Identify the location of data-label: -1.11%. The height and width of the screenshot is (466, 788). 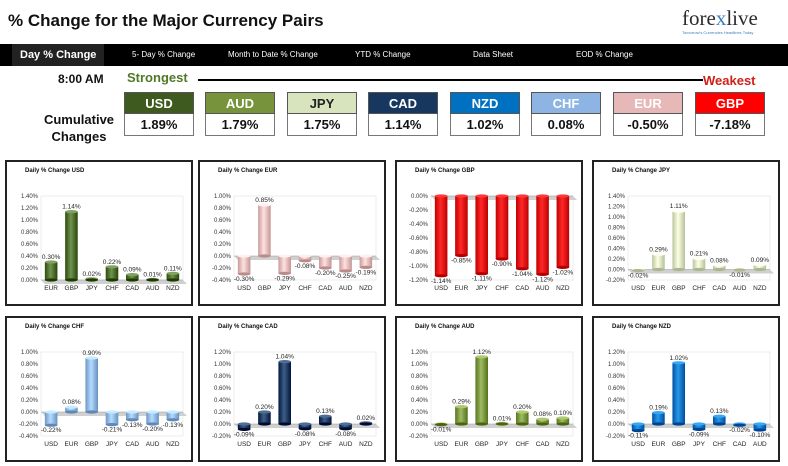
(482, 279).